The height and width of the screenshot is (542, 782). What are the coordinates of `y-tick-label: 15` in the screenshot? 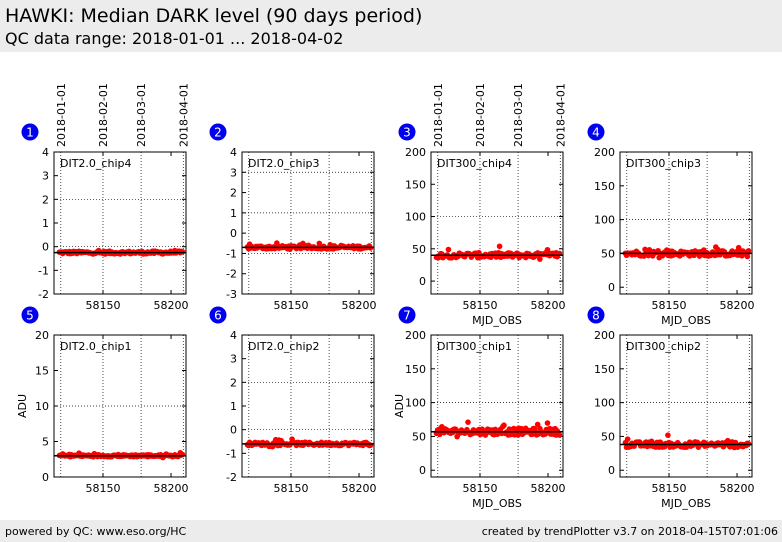 It's located at (42, 371).